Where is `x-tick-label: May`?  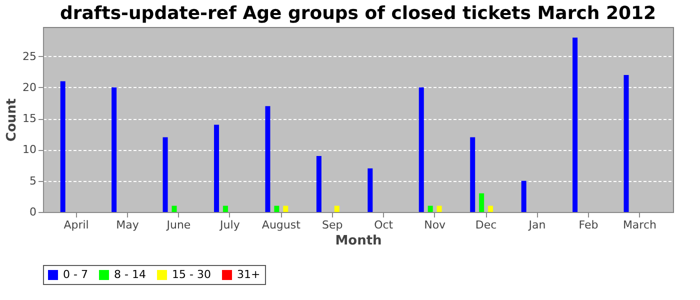 x-tick-label: May is located at coordinates (128, 225).